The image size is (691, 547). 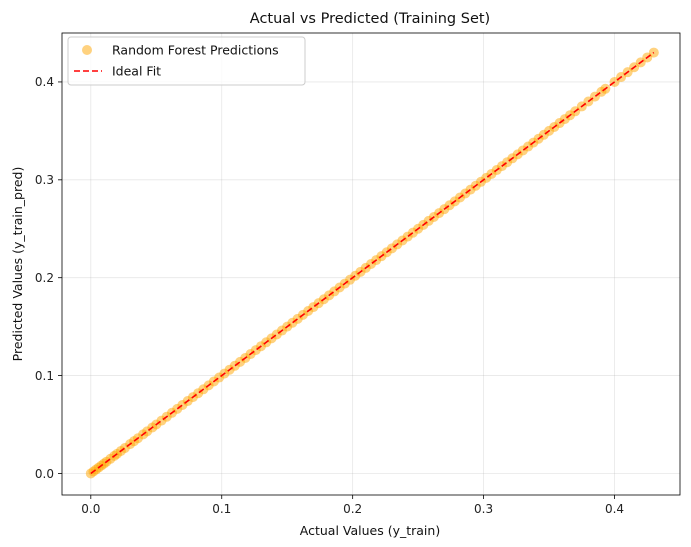 I want to click on legend-label-ideal-fit: Ideal Fit, so click(x=136, y=71).